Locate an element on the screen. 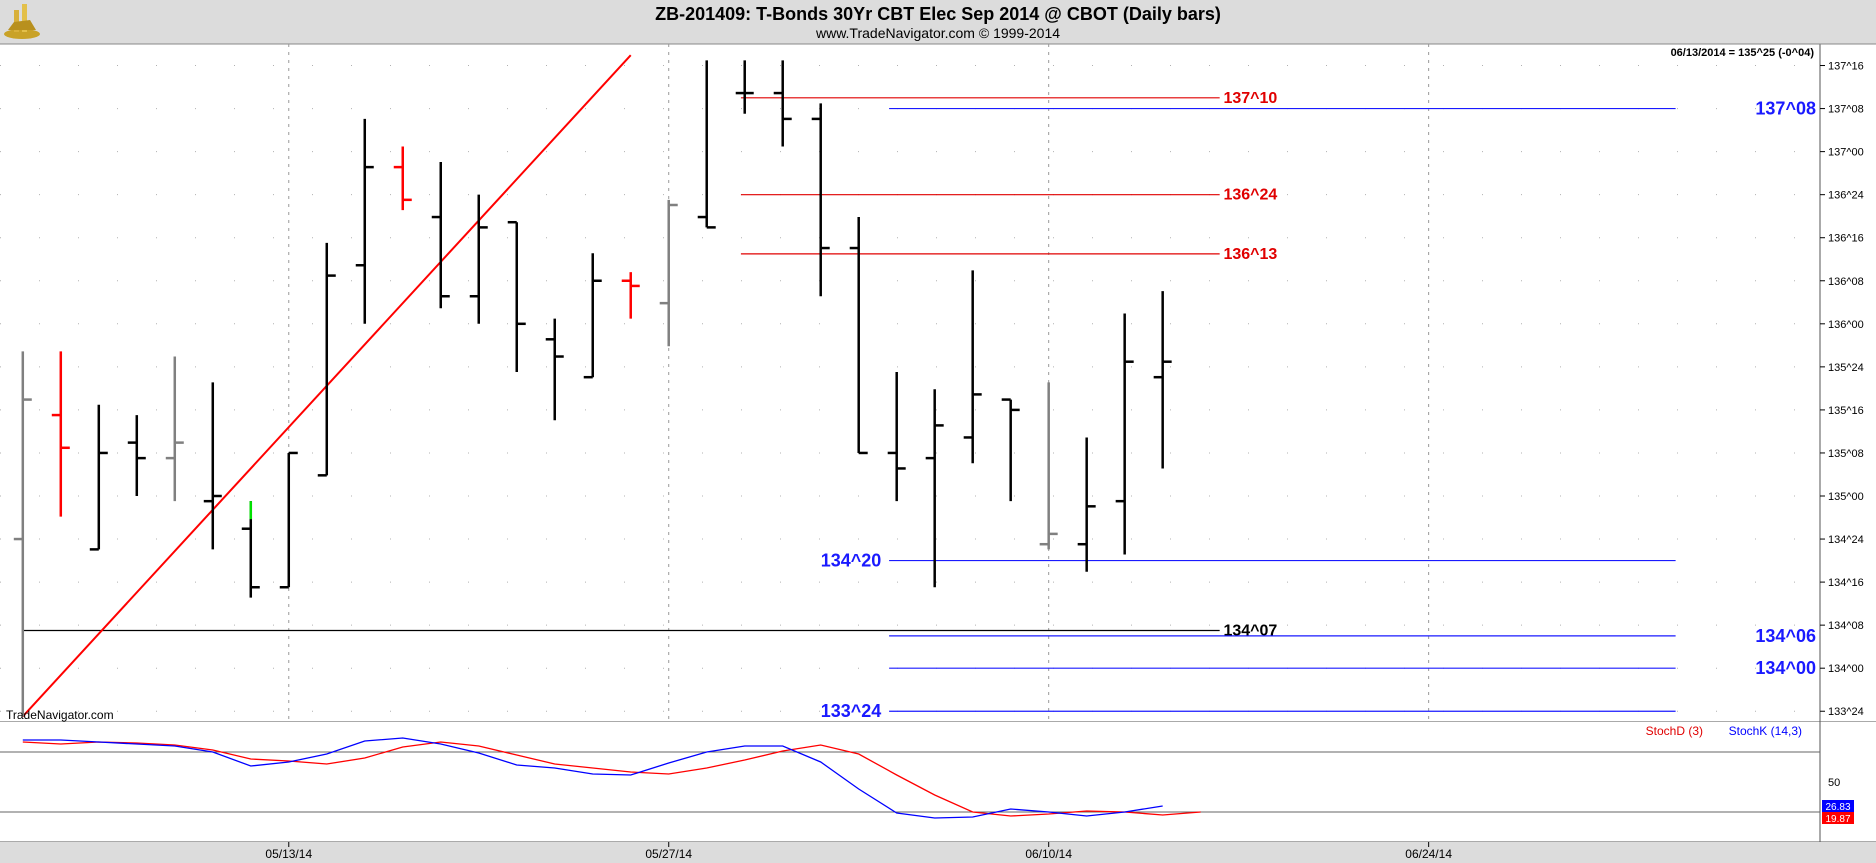 The height and width of the screenshot is (863, 1876). price-tick-label: 137^08 is located at coordinates (1846, 110).